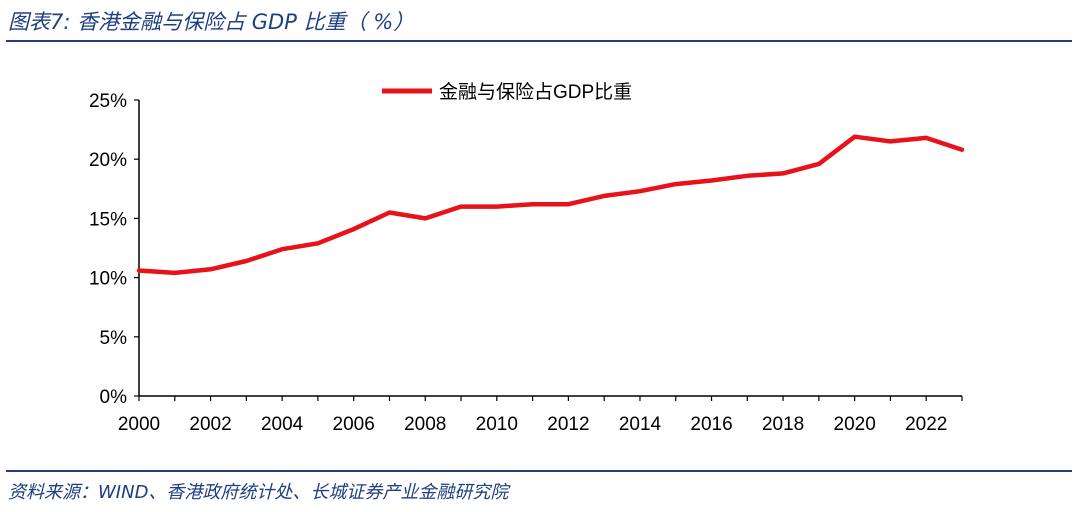 The width and height of the screenshot is (1080, 512). Describe the element at coordinates (926, 424) in the screenshot. I see `x-tick-label: 2022` at that location.